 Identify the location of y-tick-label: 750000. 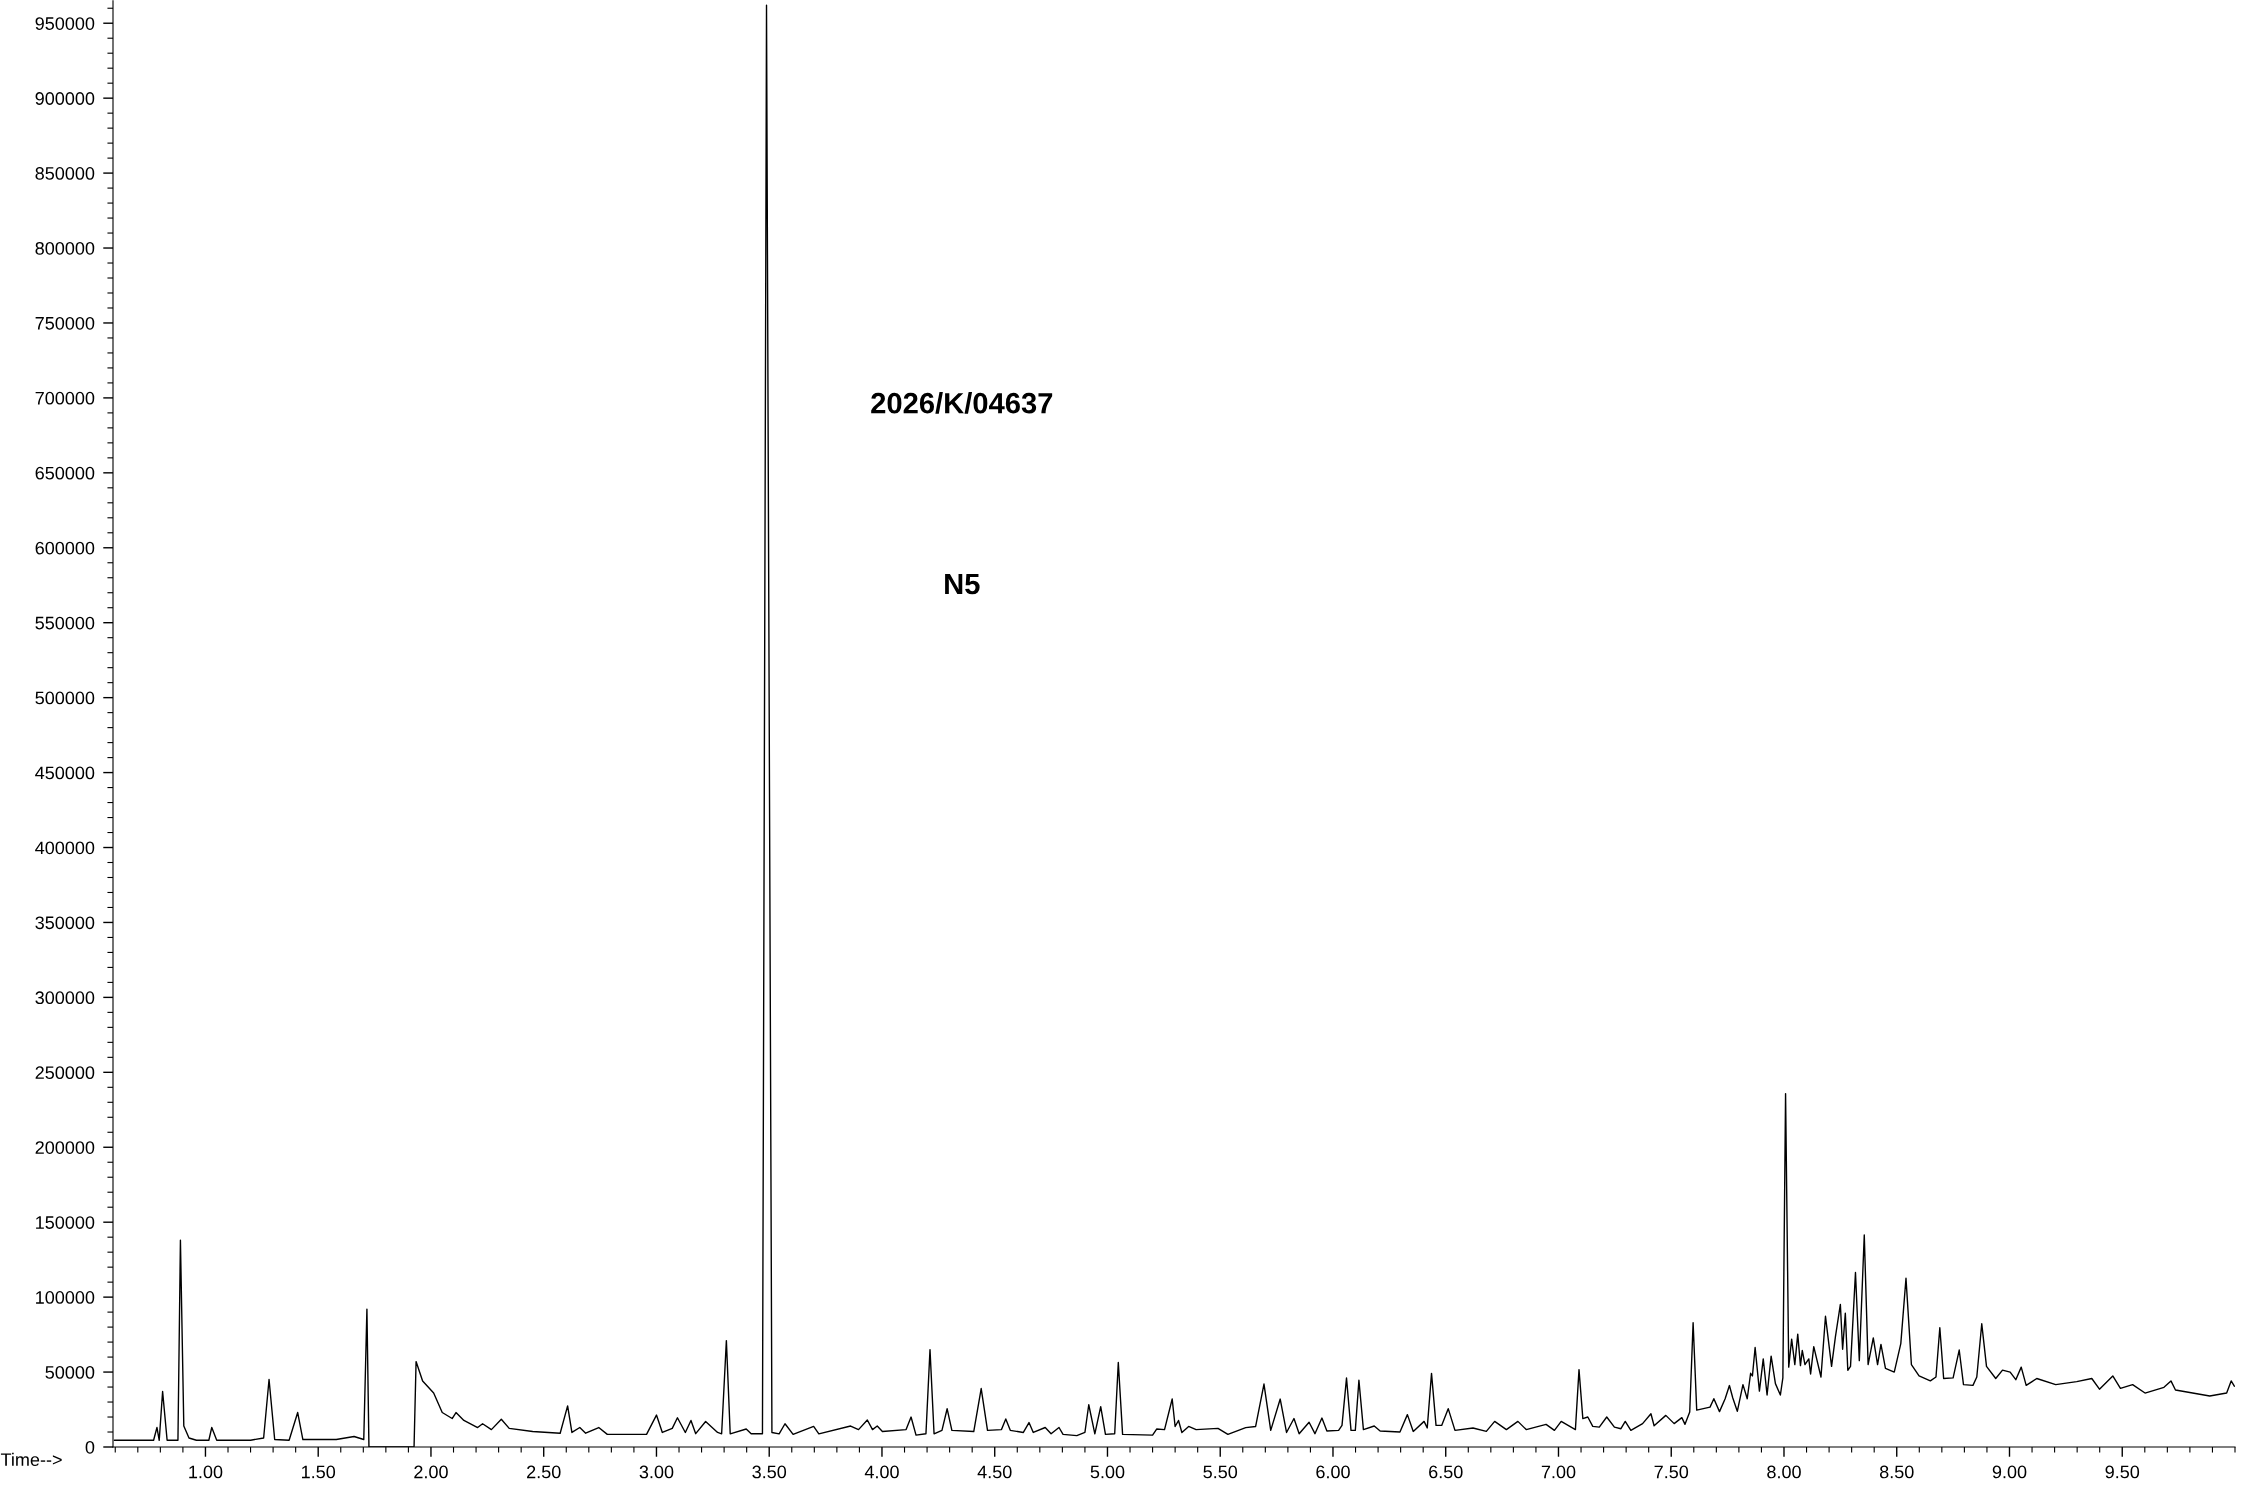
(65, 323).